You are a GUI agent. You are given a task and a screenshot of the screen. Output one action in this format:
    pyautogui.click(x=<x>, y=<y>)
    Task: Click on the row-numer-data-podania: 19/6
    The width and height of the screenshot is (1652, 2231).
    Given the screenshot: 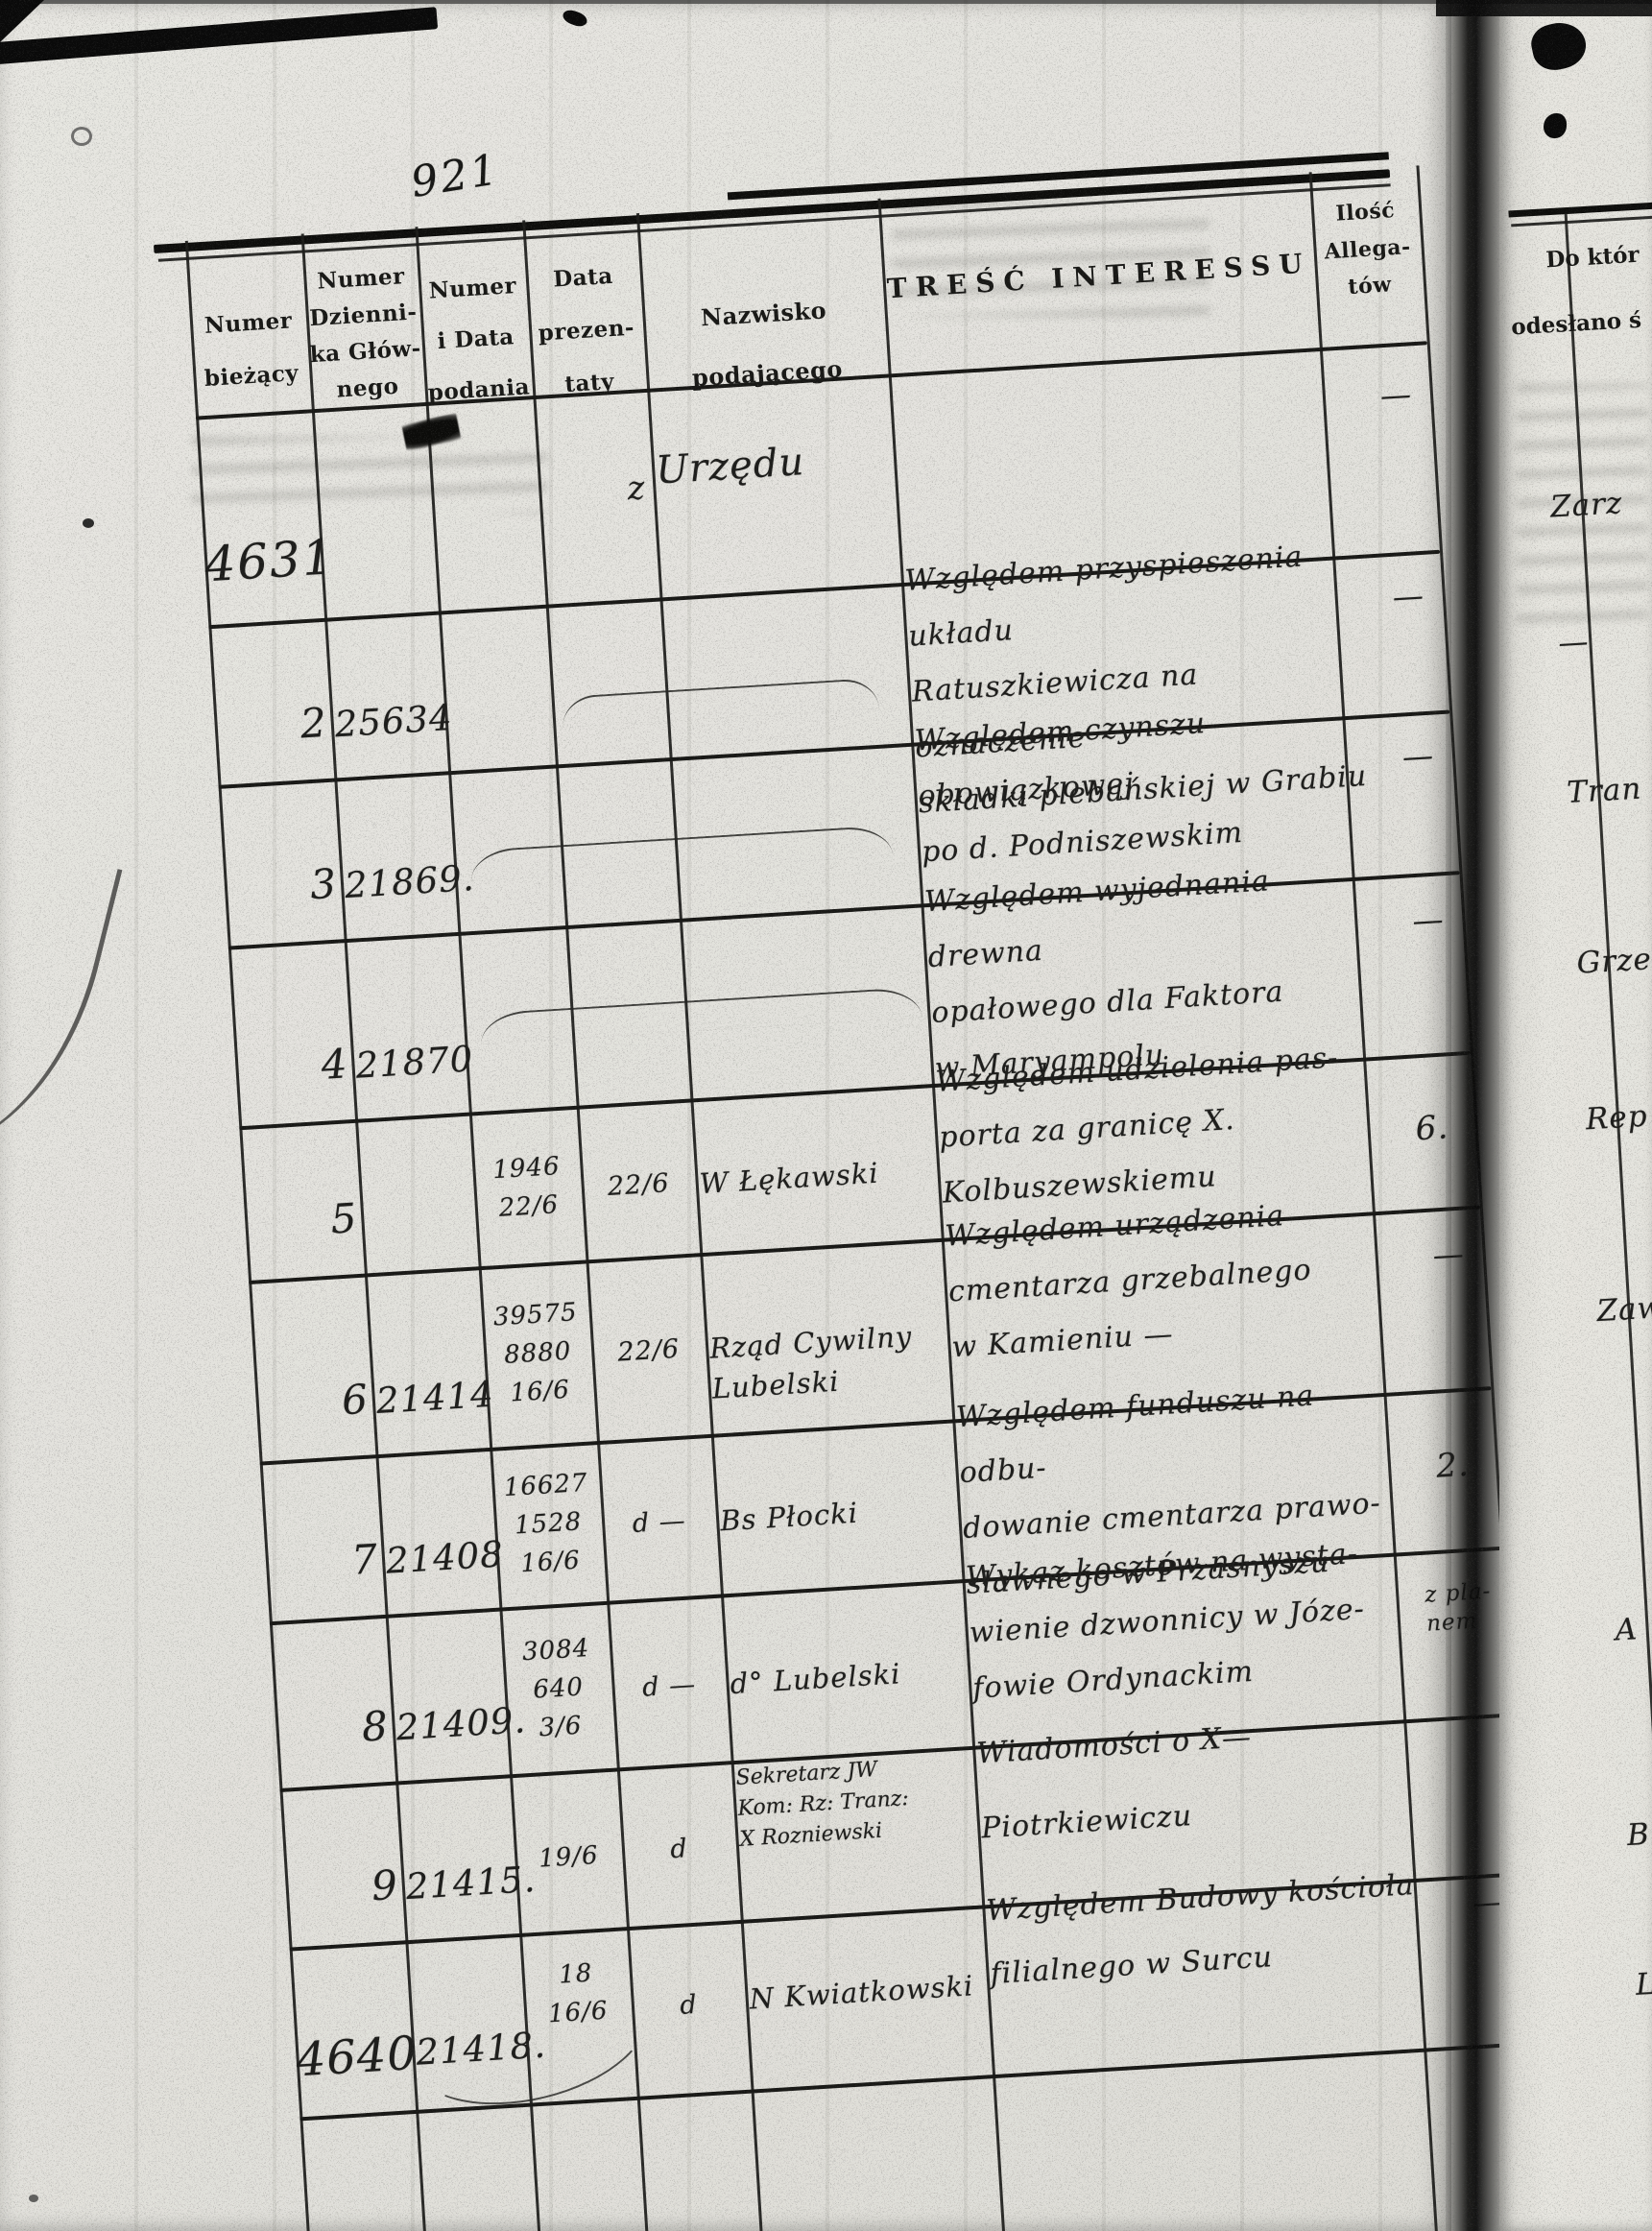 What is the action you would take?
    pyautogui.click(x=569, y=1857)
    